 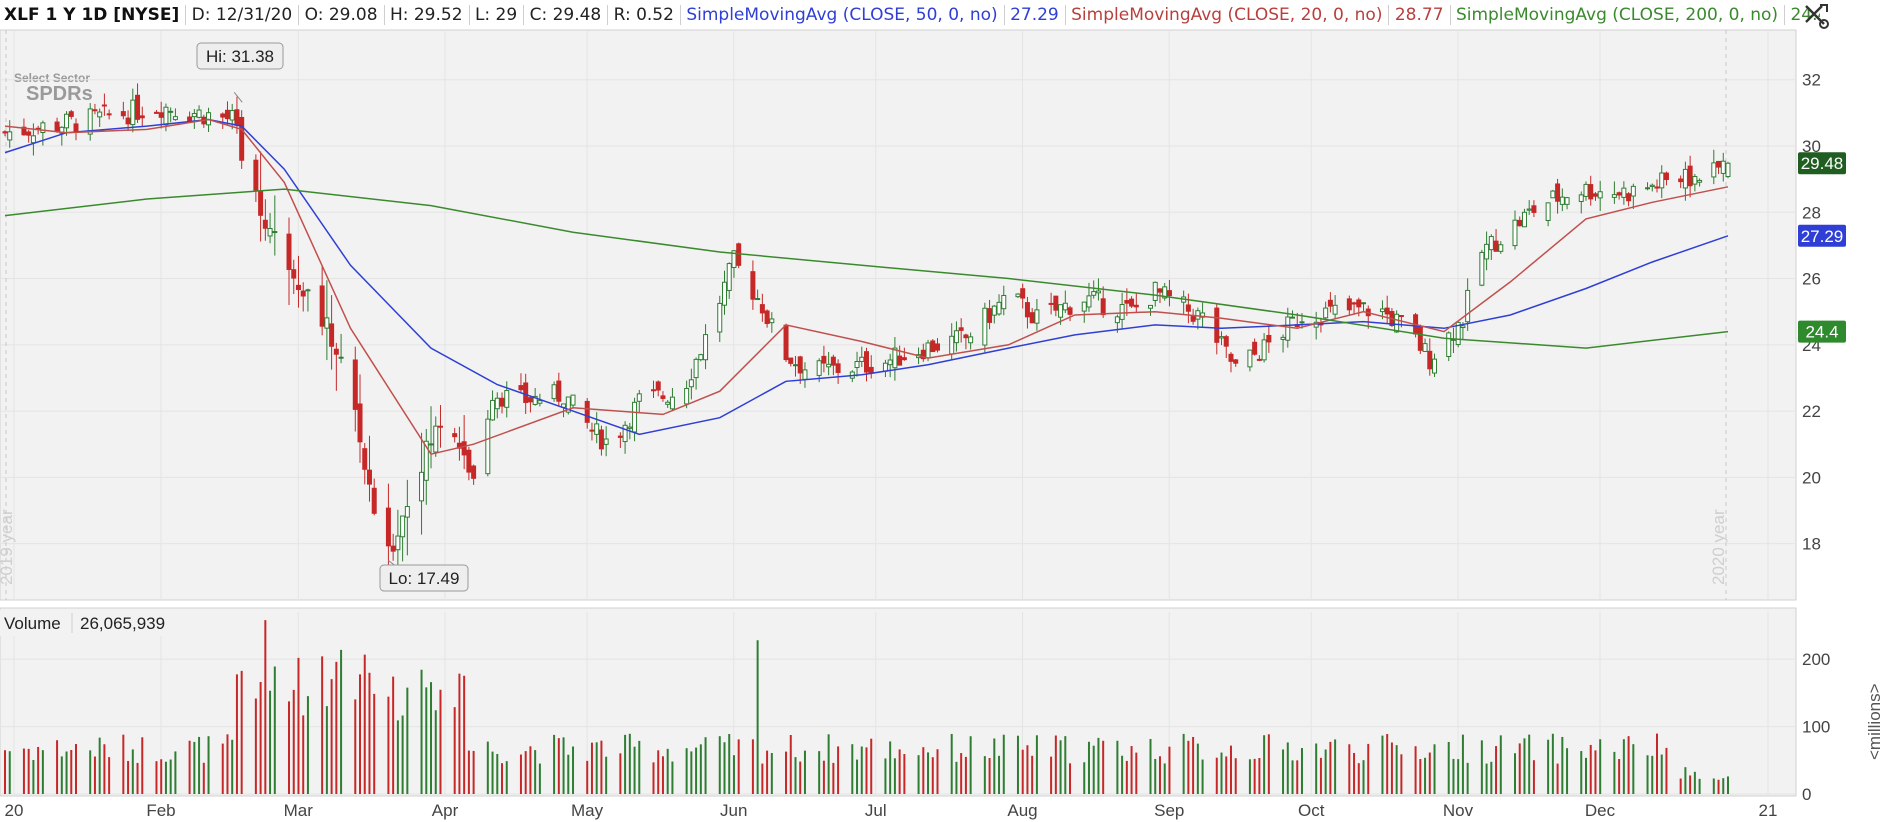 I want to click on ma50-study-label: SimpleMovingAvg (CLOSE, 50, 0, no), so click(x=842, y=15).